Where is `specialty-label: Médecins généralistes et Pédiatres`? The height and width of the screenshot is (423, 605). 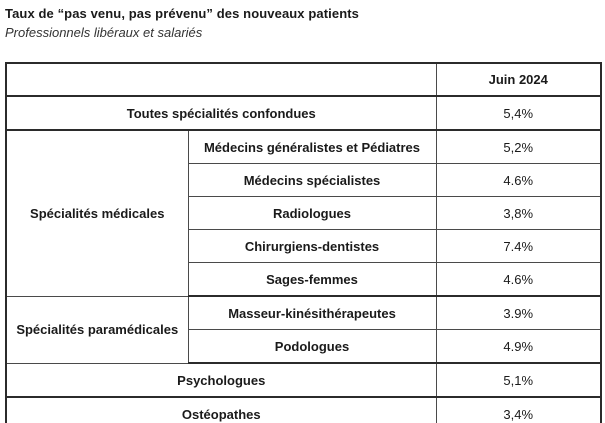 specialty-label: Médecins généralistes et Pédiatres is located at coordinates (312, 146).